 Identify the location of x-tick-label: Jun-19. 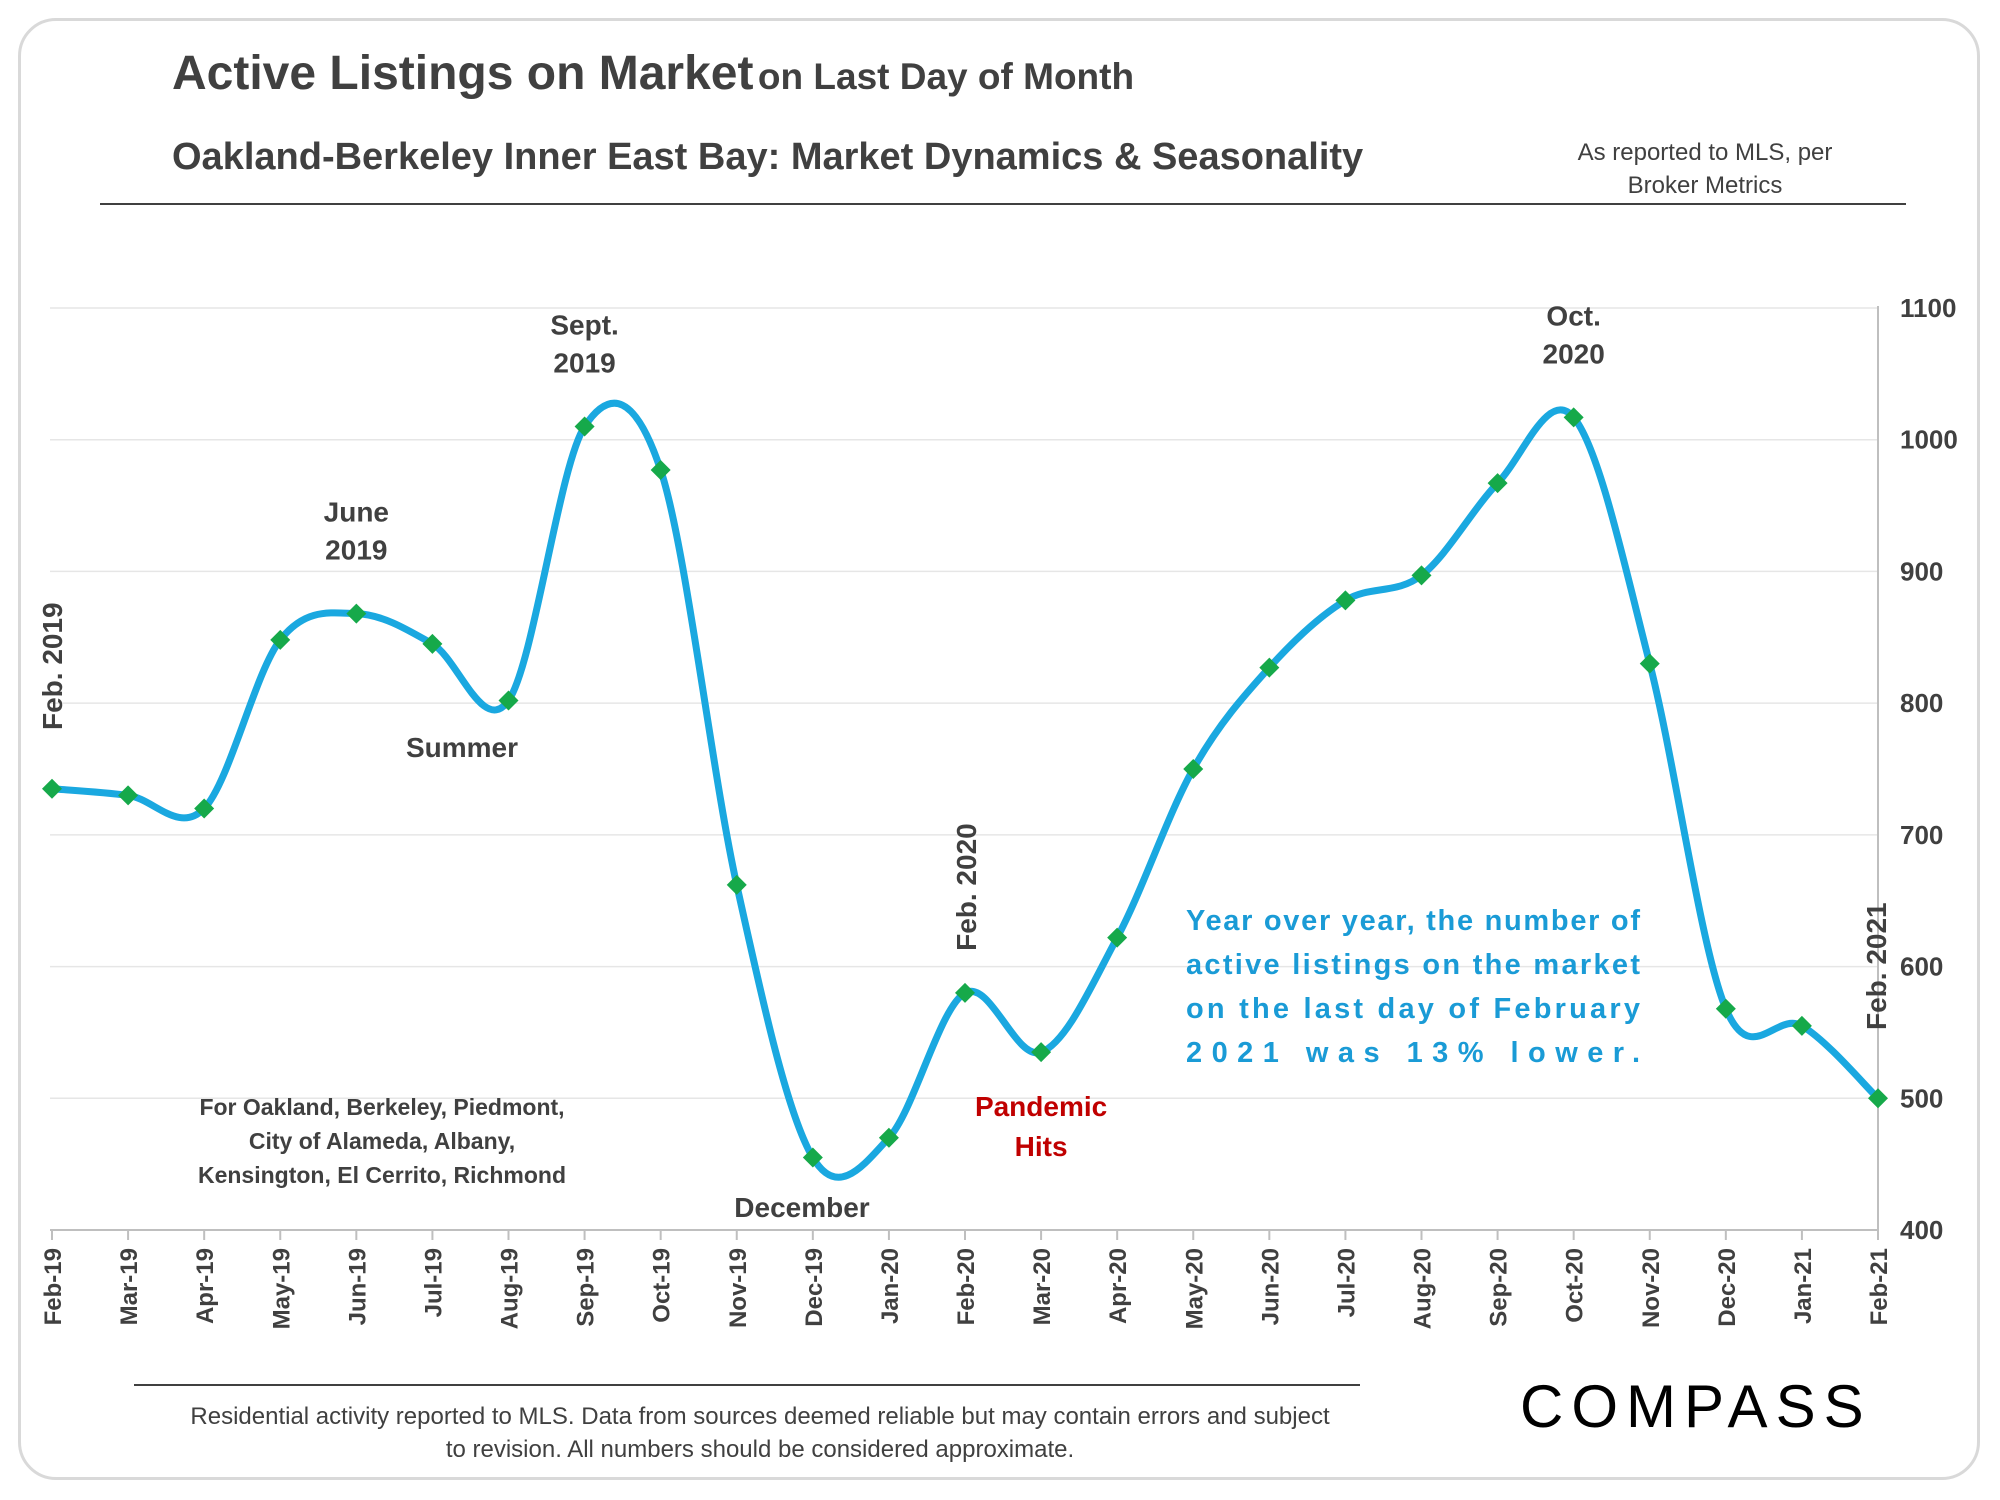
(357, 1286).